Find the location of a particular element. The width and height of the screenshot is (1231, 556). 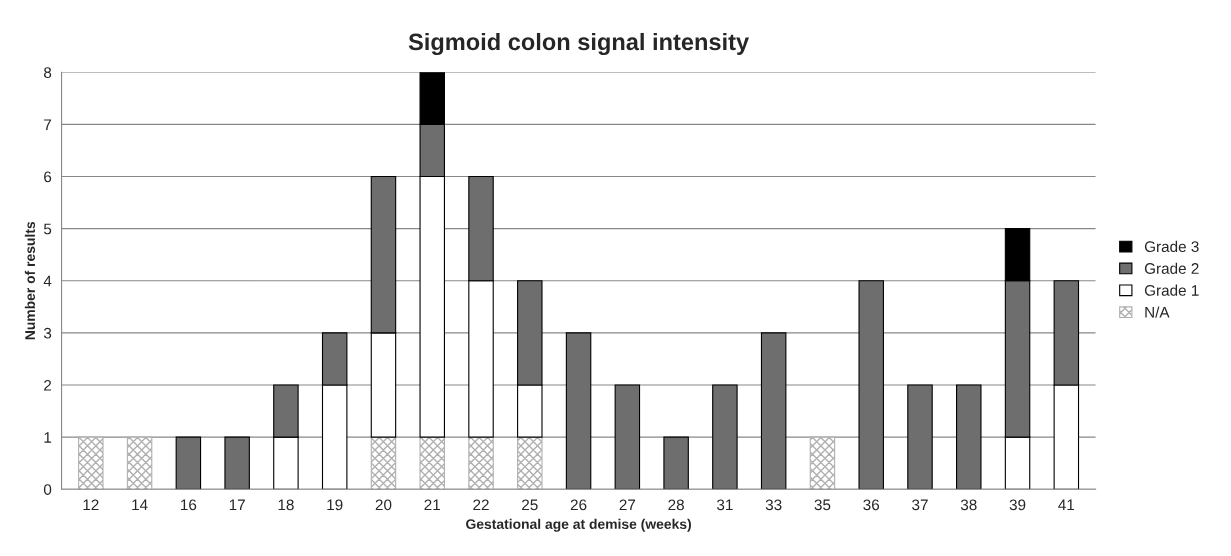

x-tick-label: 37 is located at coordinates (920, 505).